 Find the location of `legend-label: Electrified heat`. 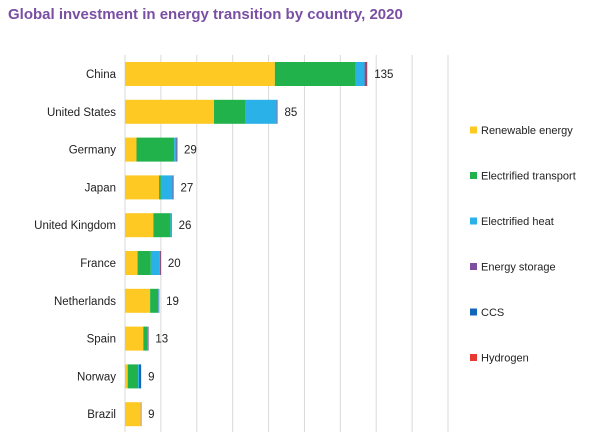

legend-label: Electrified heat is located at coordinates (517, 222).